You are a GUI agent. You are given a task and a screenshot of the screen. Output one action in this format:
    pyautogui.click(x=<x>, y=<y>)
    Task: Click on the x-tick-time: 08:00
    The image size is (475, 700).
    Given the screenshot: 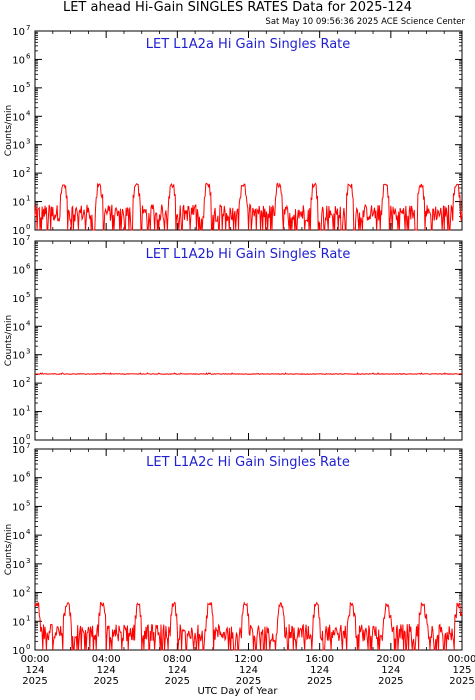 What is the action you would take?
    pyautogui.click(x=177, y=659)
    